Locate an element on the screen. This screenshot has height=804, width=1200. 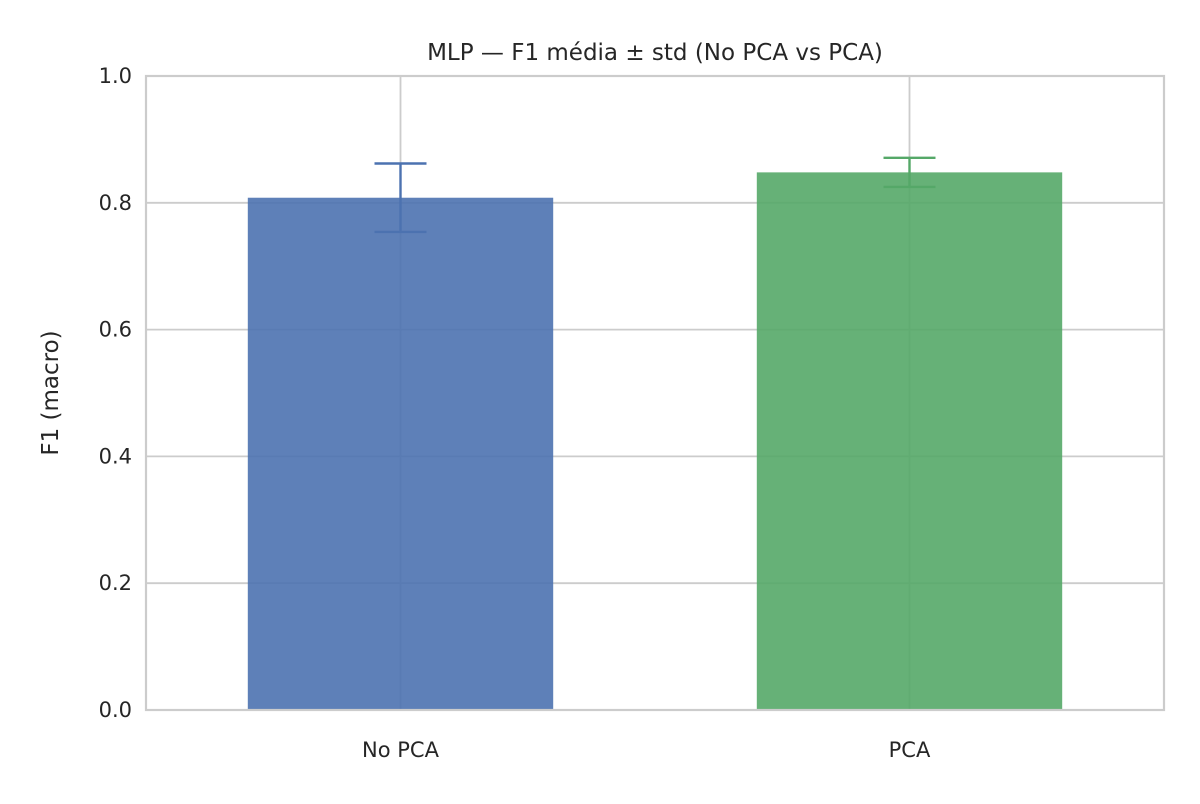
chart-title: MLP — F1 média ± std (No PCA vs PCA) is located at coordinates (655, 53).